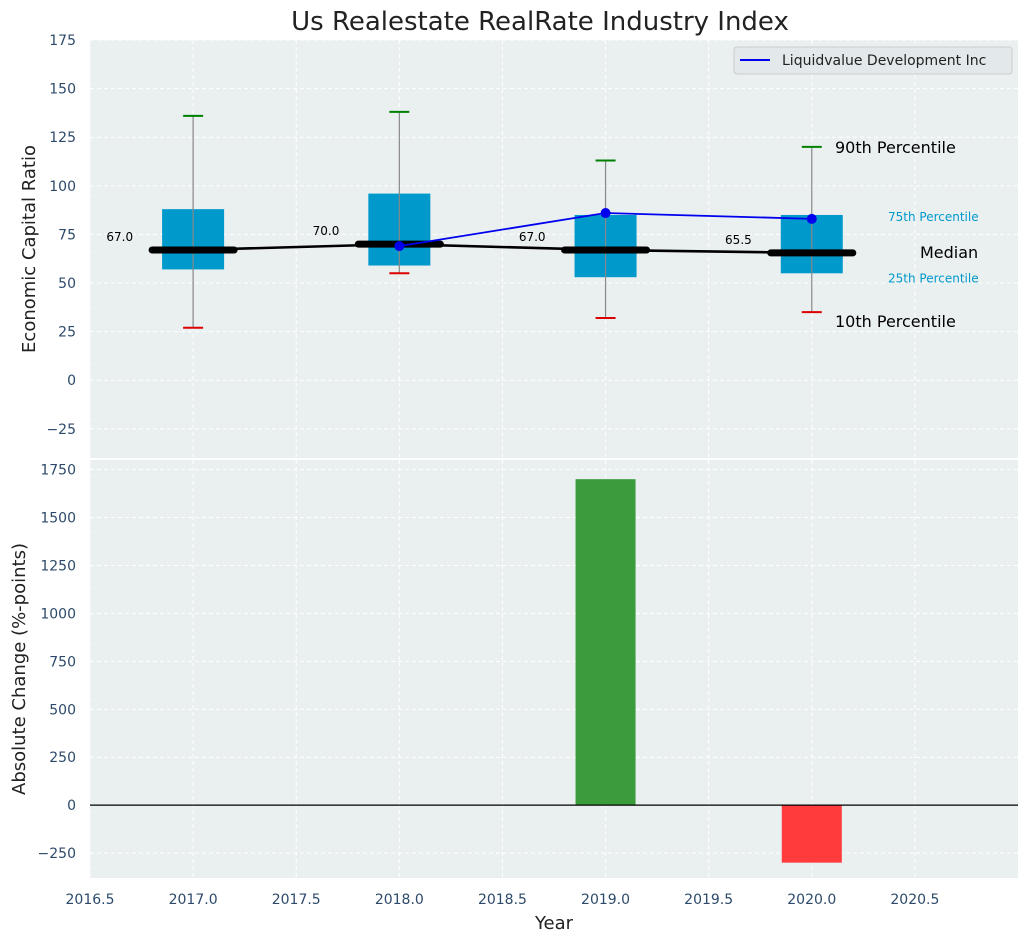 The height and width of the screenshot is (946, 1029). What do you see at coordinates (62, 710) in the screenshot?
I see `bottom-y-tick-label: 500` at bounding box center [62, 710].